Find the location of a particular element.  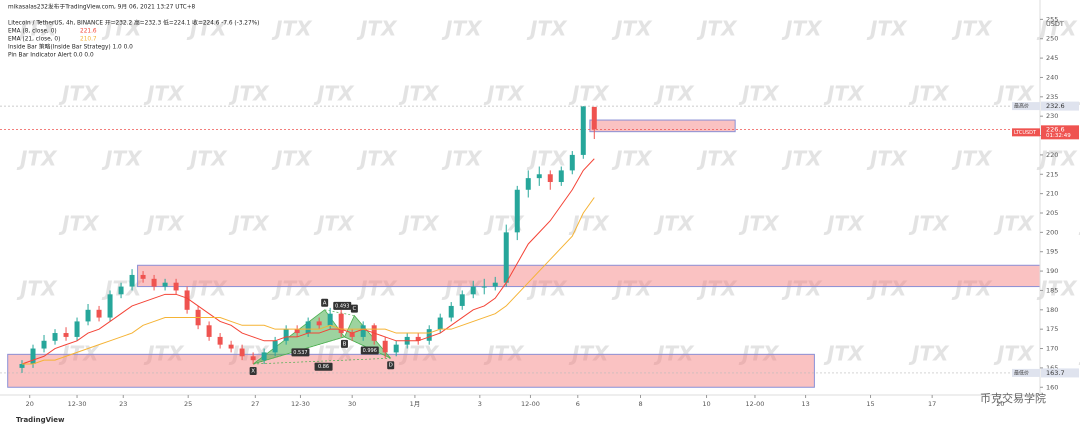

legend-value: 221.6 is located at coordinates (88, 32).